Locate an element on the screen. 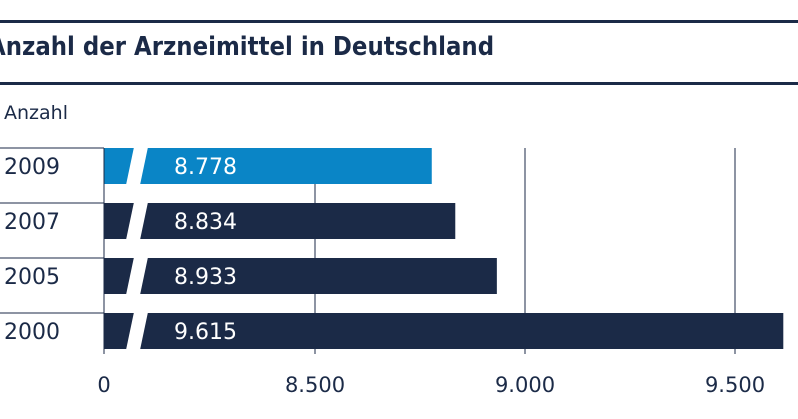 The image size is (798, 419). x-tick-label-9.500: 9.500 is located at coordinates (735, 385).